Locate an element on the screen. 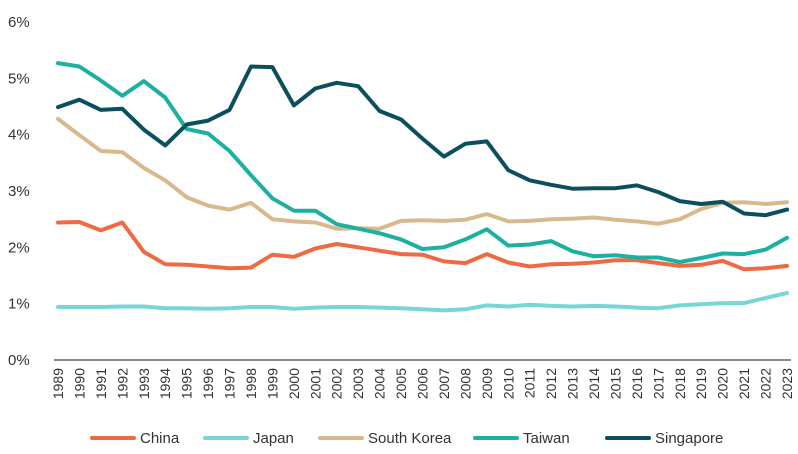  y-tick-label: 6% is located at coordinates (19, 22).